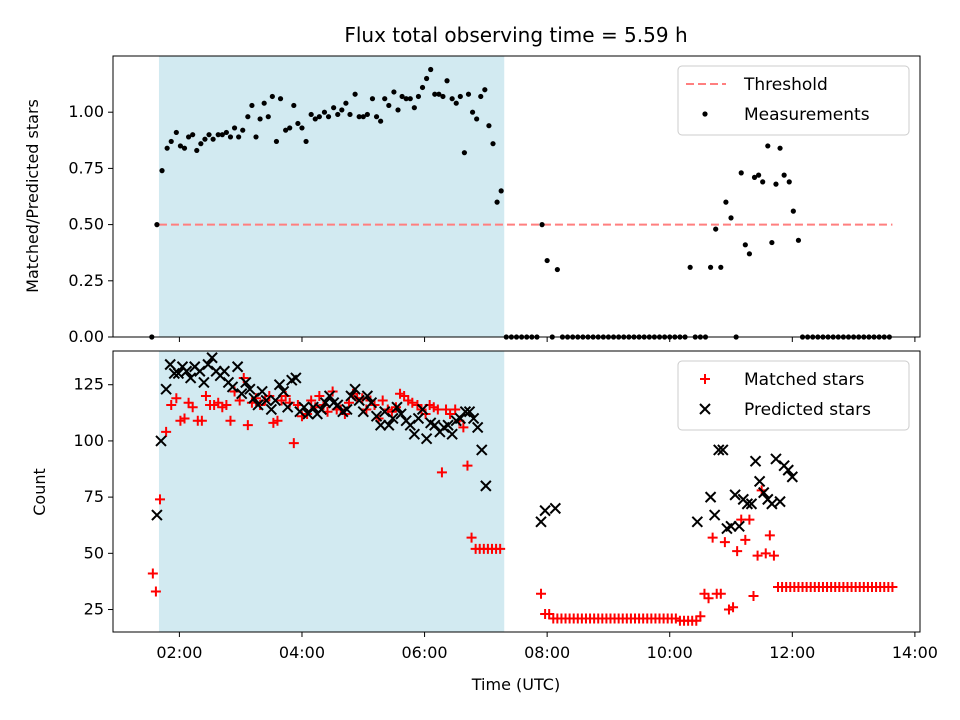 The height and width of the screenshot is (720, 960). Describe the element at coordinates (705, 114) in the screenshot. I see `legend-measurements-swatch` at that location.